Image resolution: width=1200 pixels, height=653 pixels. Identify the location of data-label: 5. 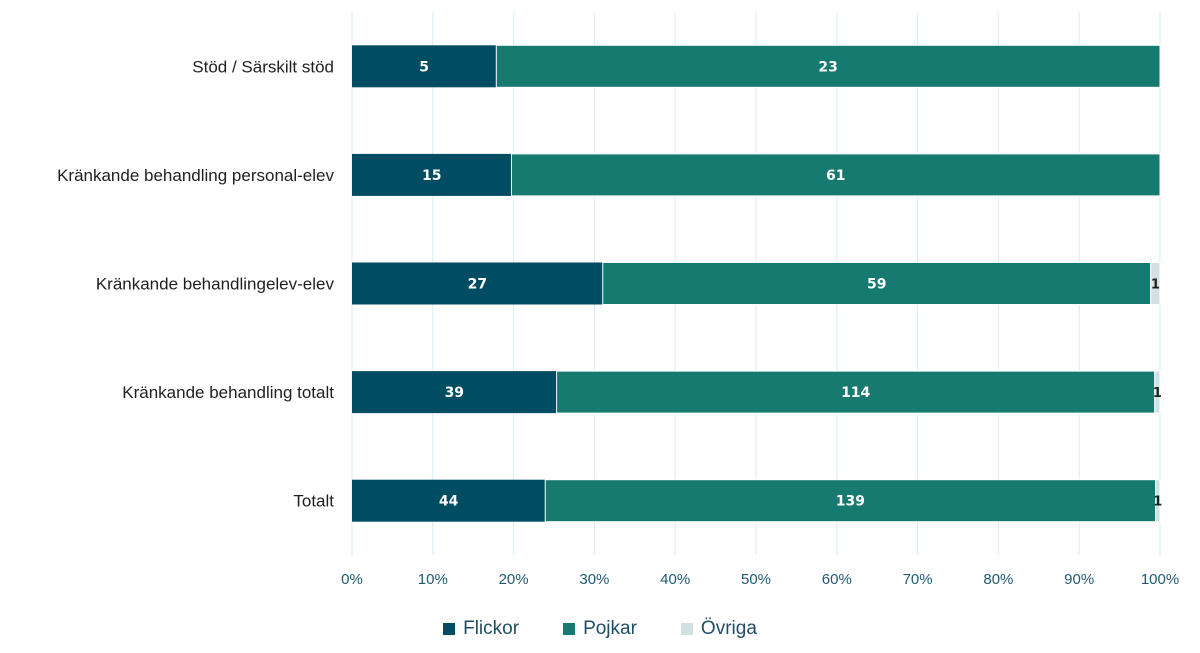
(424, 67).